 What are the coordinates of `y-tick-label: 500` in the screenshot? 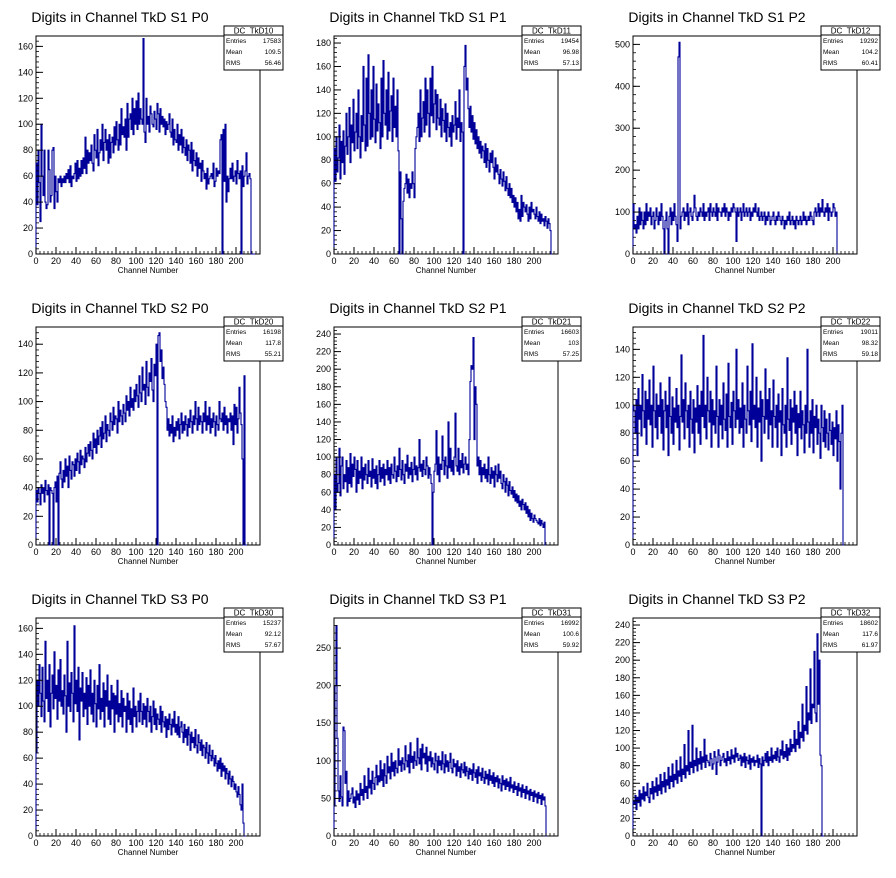 It's located at (622, 44).